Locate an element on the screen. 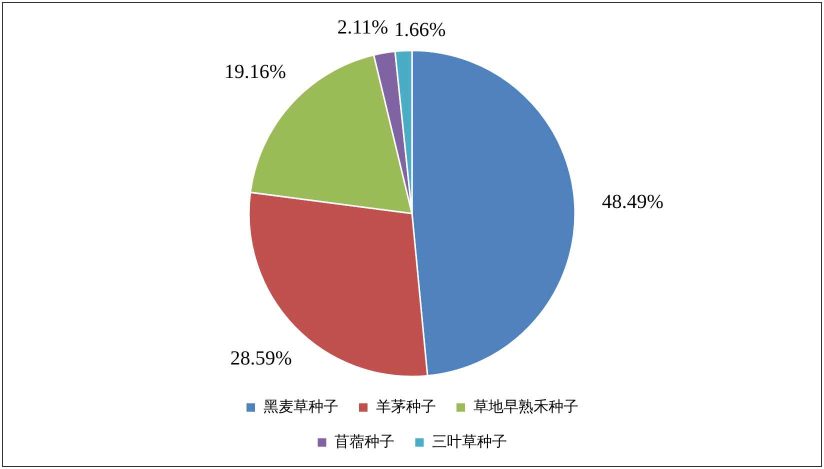  legend-label: 草地早熟禾种子 is located at coordinates (525, 406).